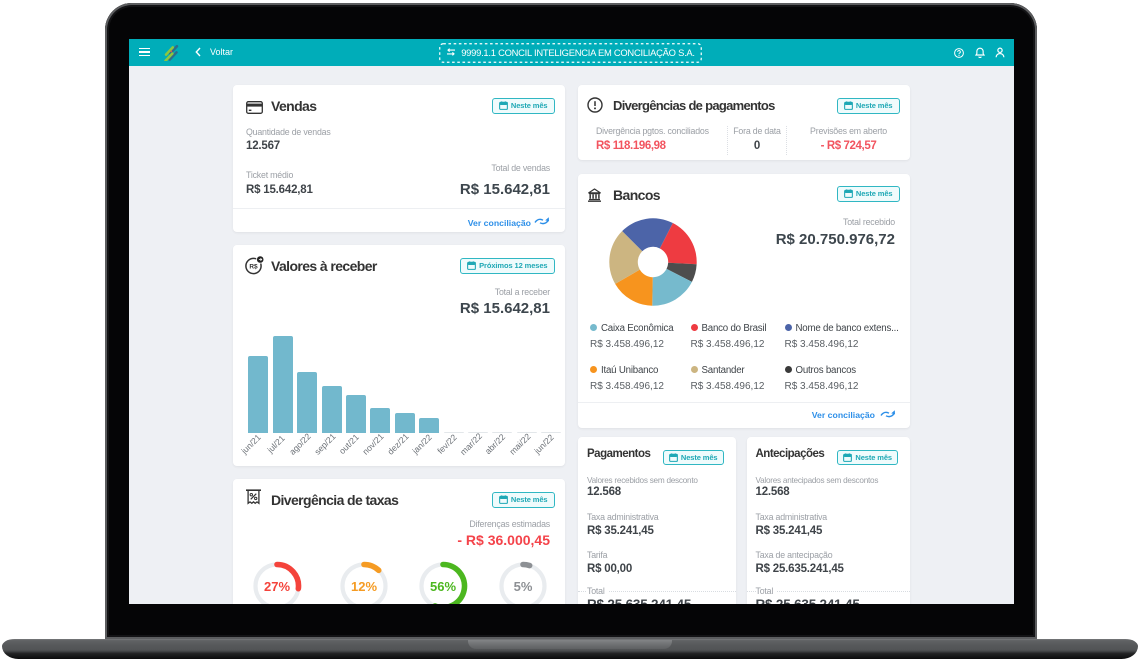 This screenshot has width=1140, height=659. I want to click on svg-text: 27%, so click(277, 586).